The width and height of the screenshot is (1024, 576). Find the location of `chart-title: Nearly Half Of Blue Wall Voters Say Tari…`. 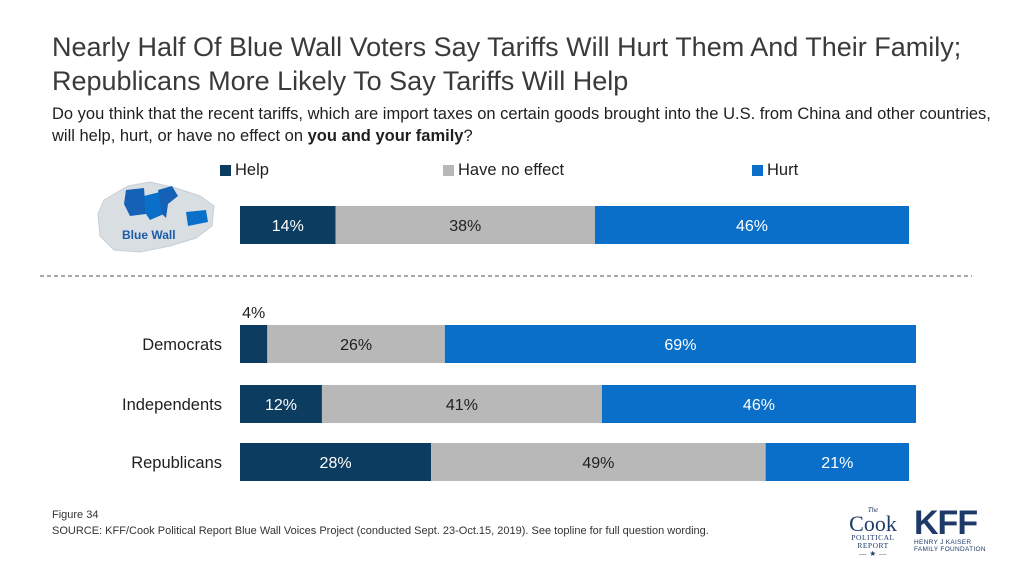

chart-title: Nearly Half Of Blue Wall Voters Say Tari… is located at coordinates (507, 64).